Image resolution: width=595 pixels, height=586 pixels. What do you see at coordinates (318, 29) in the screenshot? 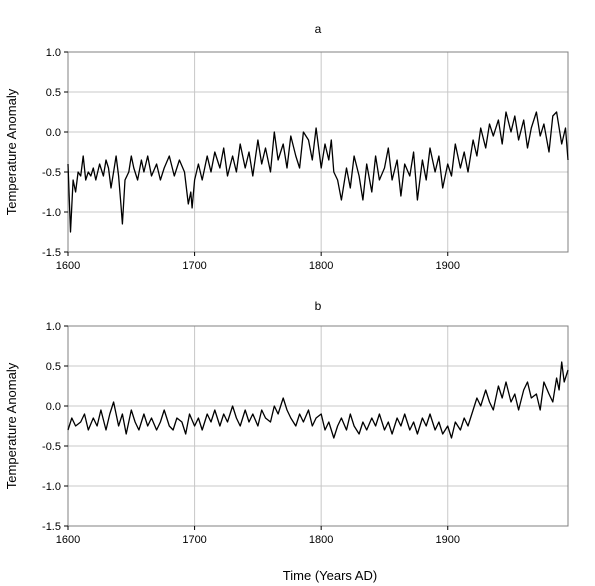
I see `panel-title: a` at bounding box center [318, 29].